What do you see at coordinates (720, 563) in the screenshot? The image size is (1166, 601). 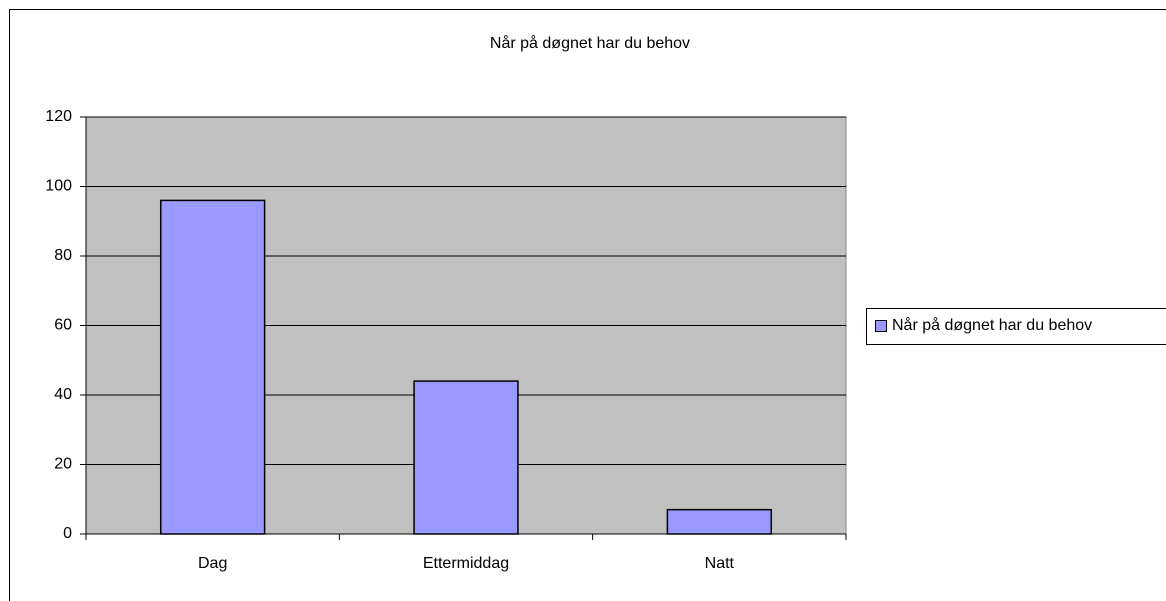 I see `x-tick-label: Natt` at bounding box center [720, 563].